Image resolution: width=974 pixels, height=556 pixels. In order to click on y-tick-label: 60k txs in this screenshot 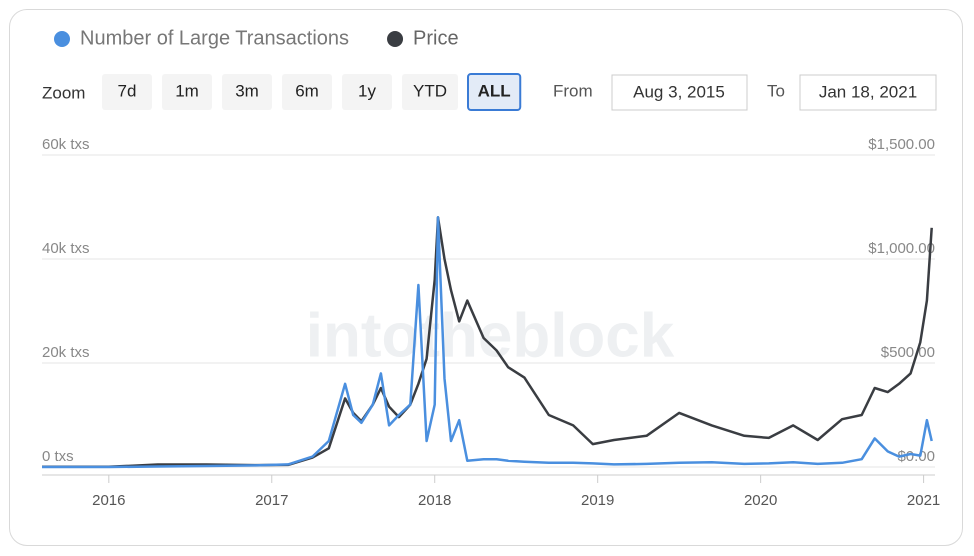, I will do `click(66, 144)`.